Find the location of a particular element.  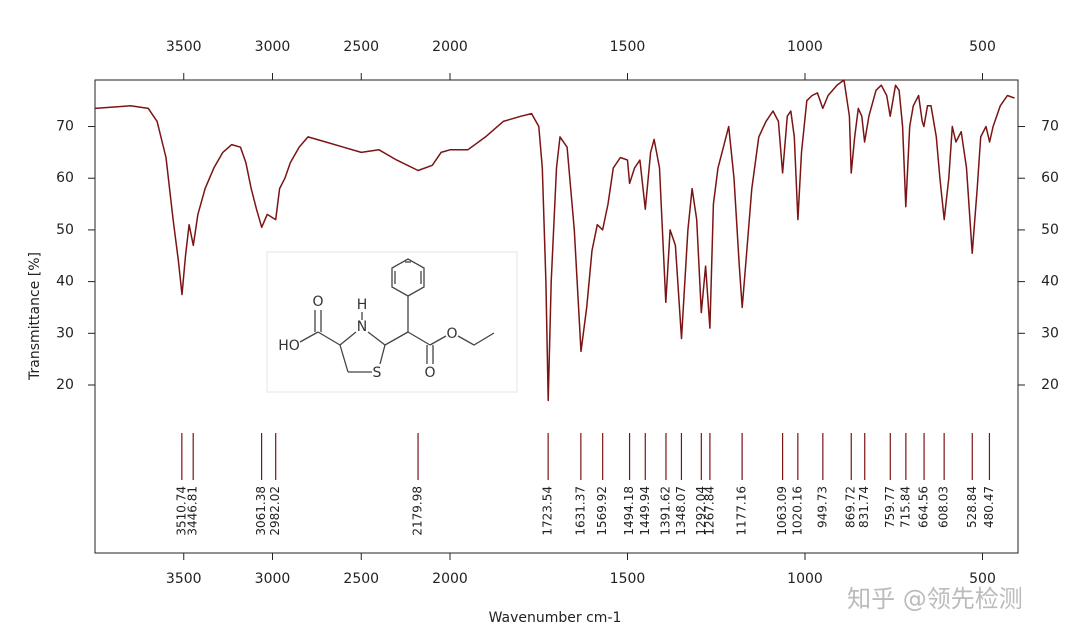

peak-label: 715.84 is located at coordinates (905, 507).